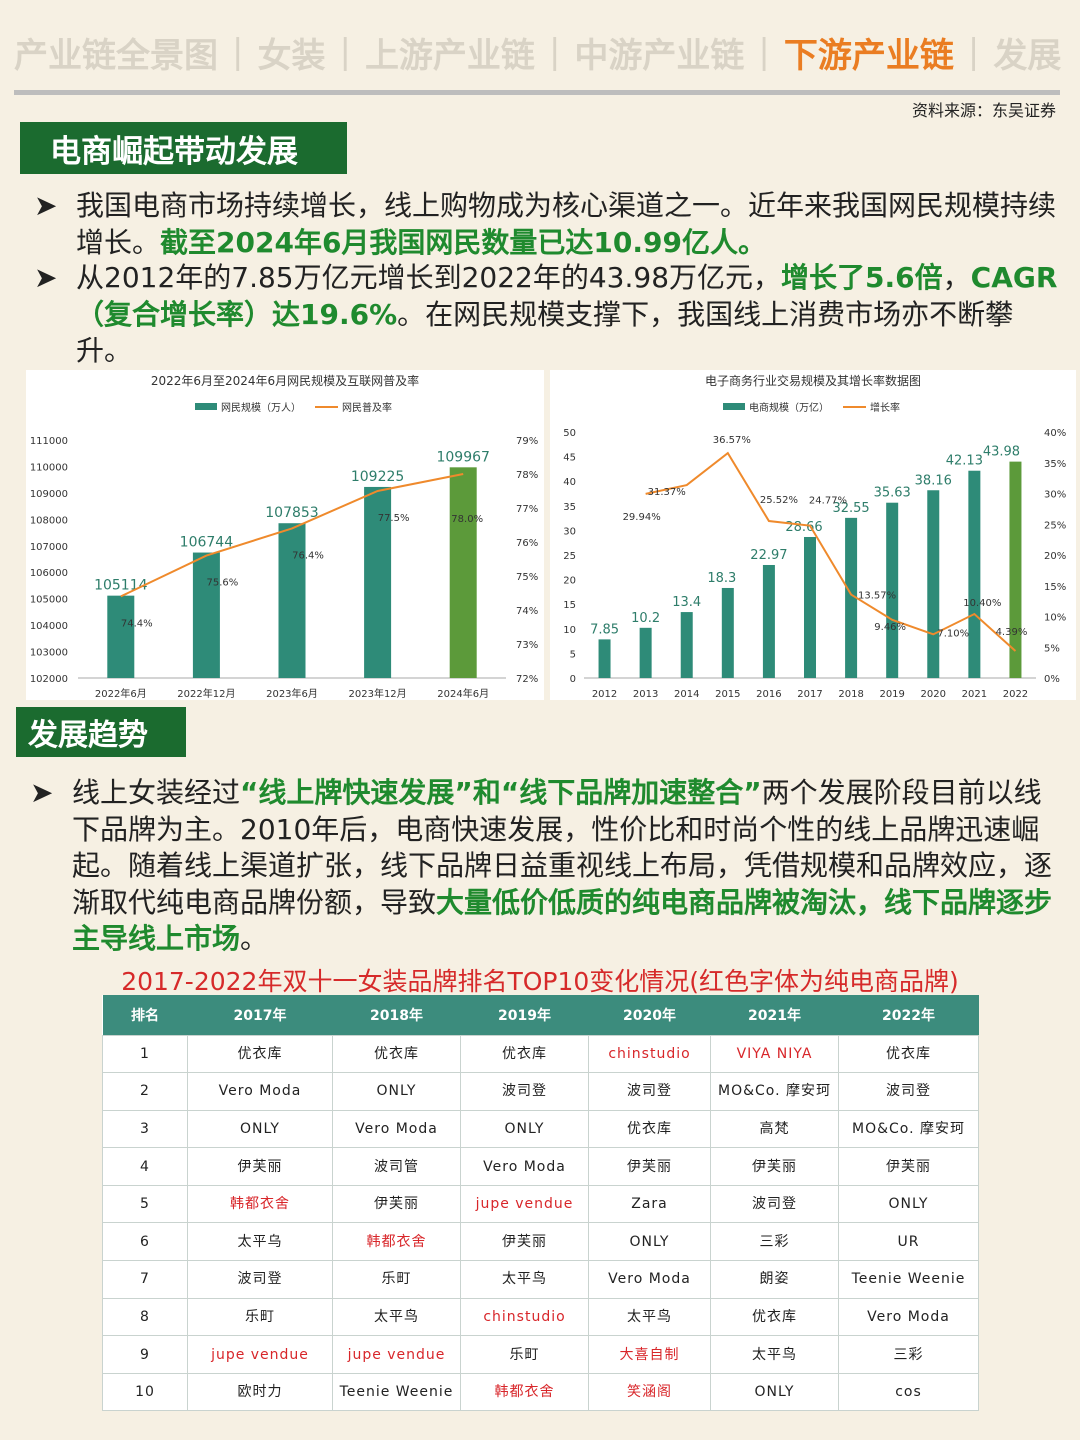 This screenshot has width=1080, height=1440. Describe the element at coordinates (908, 1392) in the screenshot. I see `table-cell: cos` at that location.